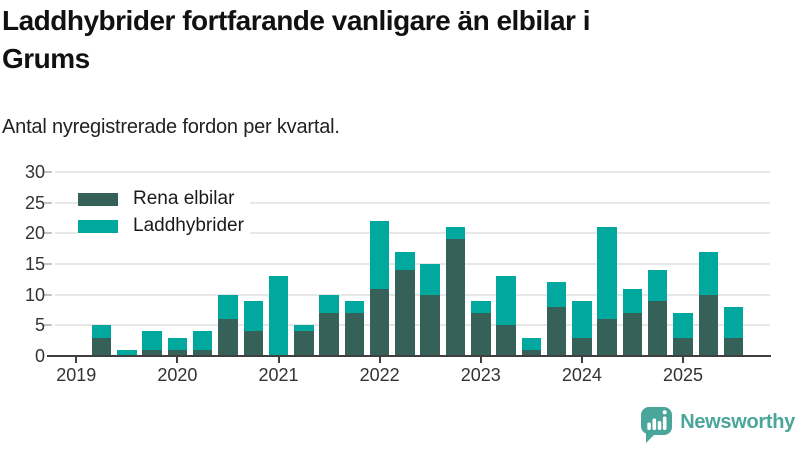 The width and height of the screenshot is (800, 450). What do you see at coordinates (171, 127) in the screenshot?
I see `chart-subtitle: Antal nyregistrerade fordon per kvartal.` at bounding box center [171, 127].